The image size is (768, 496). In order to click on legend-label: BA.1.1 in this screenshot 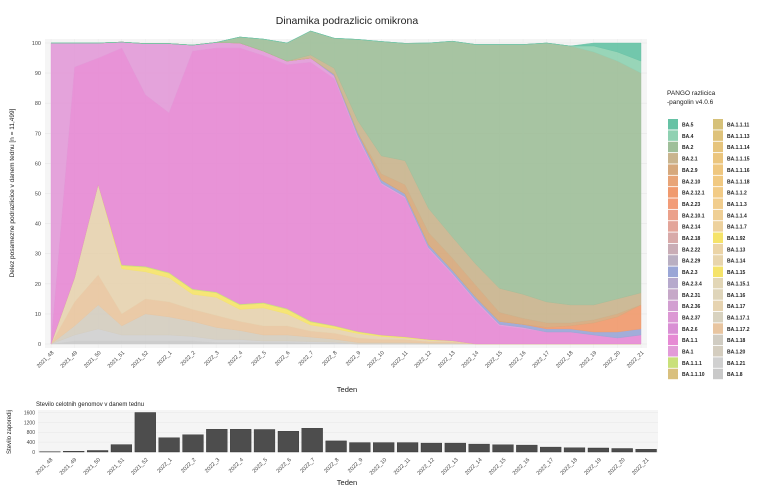, I will do `click(690, 341)`.